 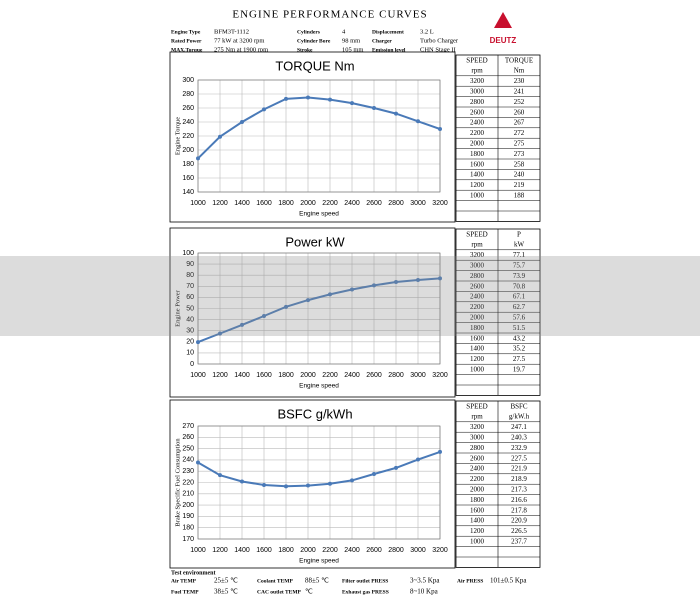 I want to click on table-cell: 1600, so click(x=477, y=338).